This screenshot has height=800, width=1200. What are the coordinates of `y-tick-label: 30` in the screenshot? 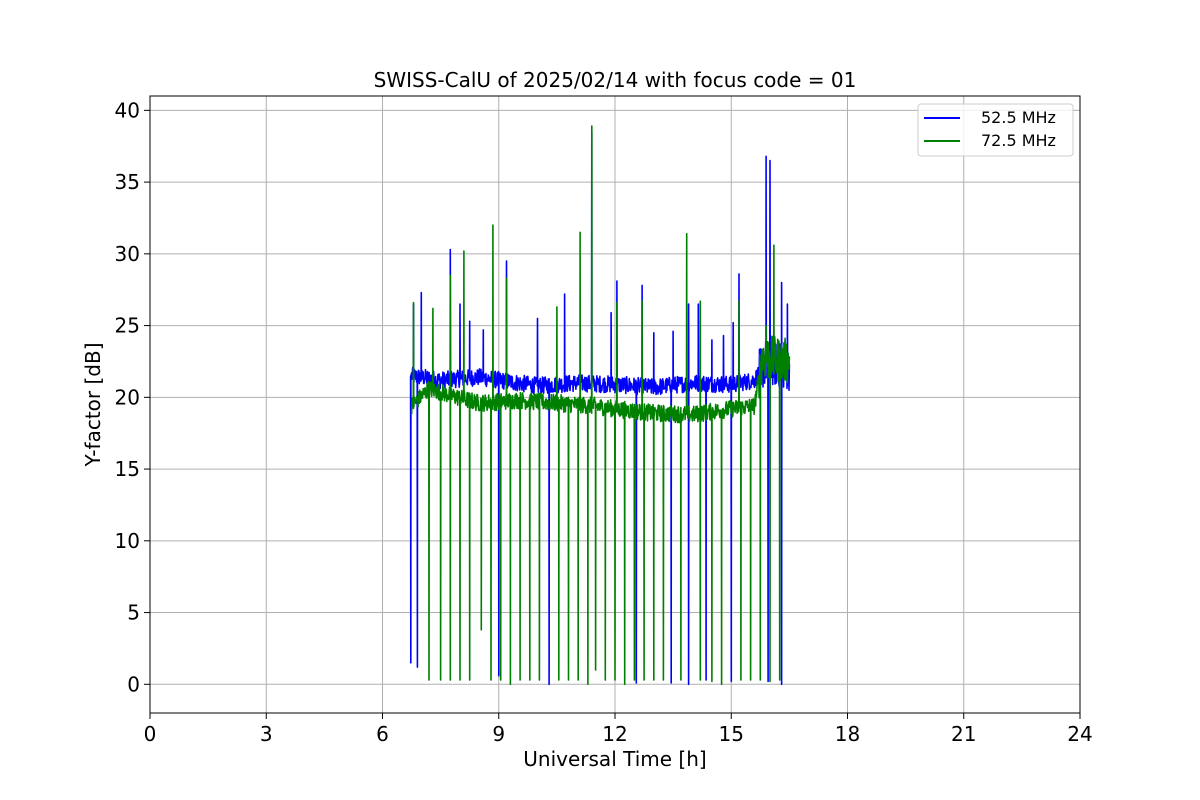 It's located at (127, 254).